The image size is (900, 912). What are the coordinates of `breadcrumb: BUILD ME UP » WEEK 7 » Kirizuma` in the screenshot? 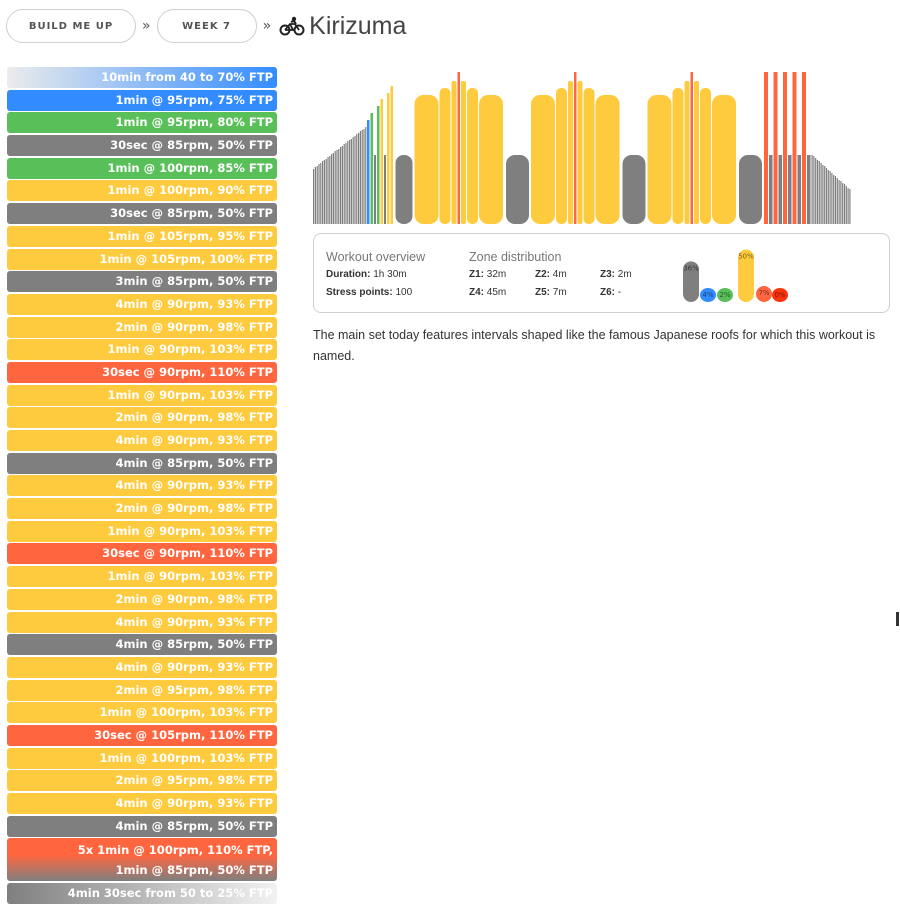 It's located at (206, 26).